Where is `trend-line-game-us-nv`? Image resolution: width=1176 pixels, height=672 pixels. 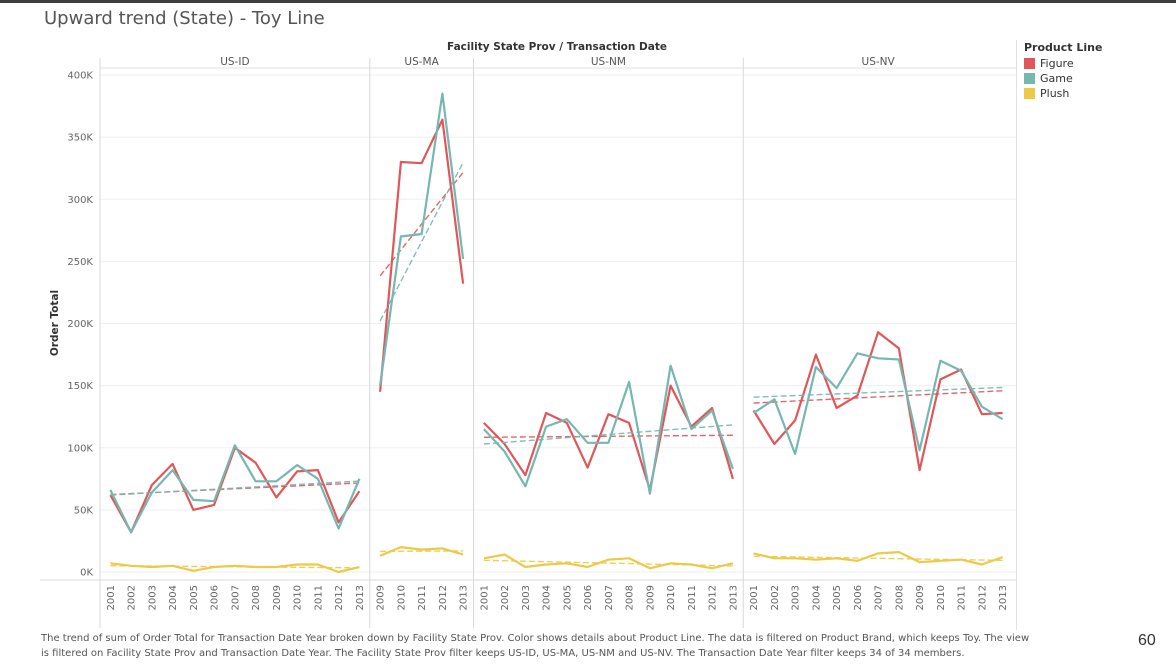 trend-line-game-us-nv is located at coordinates (878, 392).